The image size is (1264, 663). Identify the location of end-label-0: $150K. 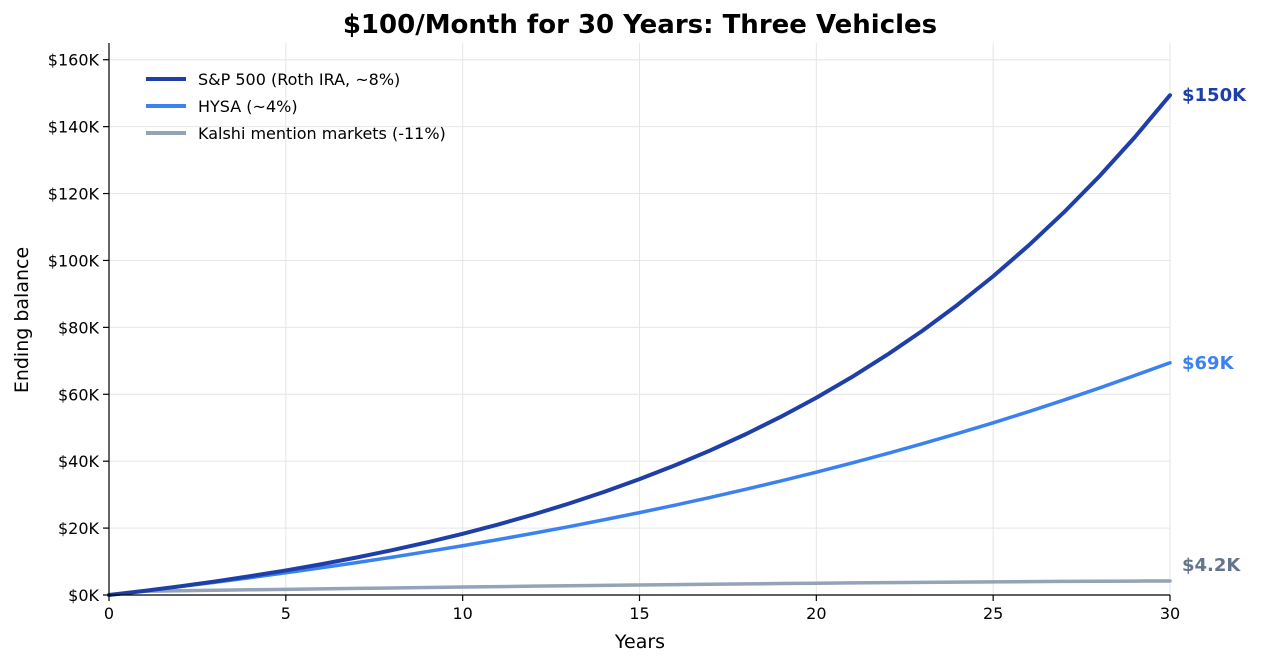
(1214, 95).